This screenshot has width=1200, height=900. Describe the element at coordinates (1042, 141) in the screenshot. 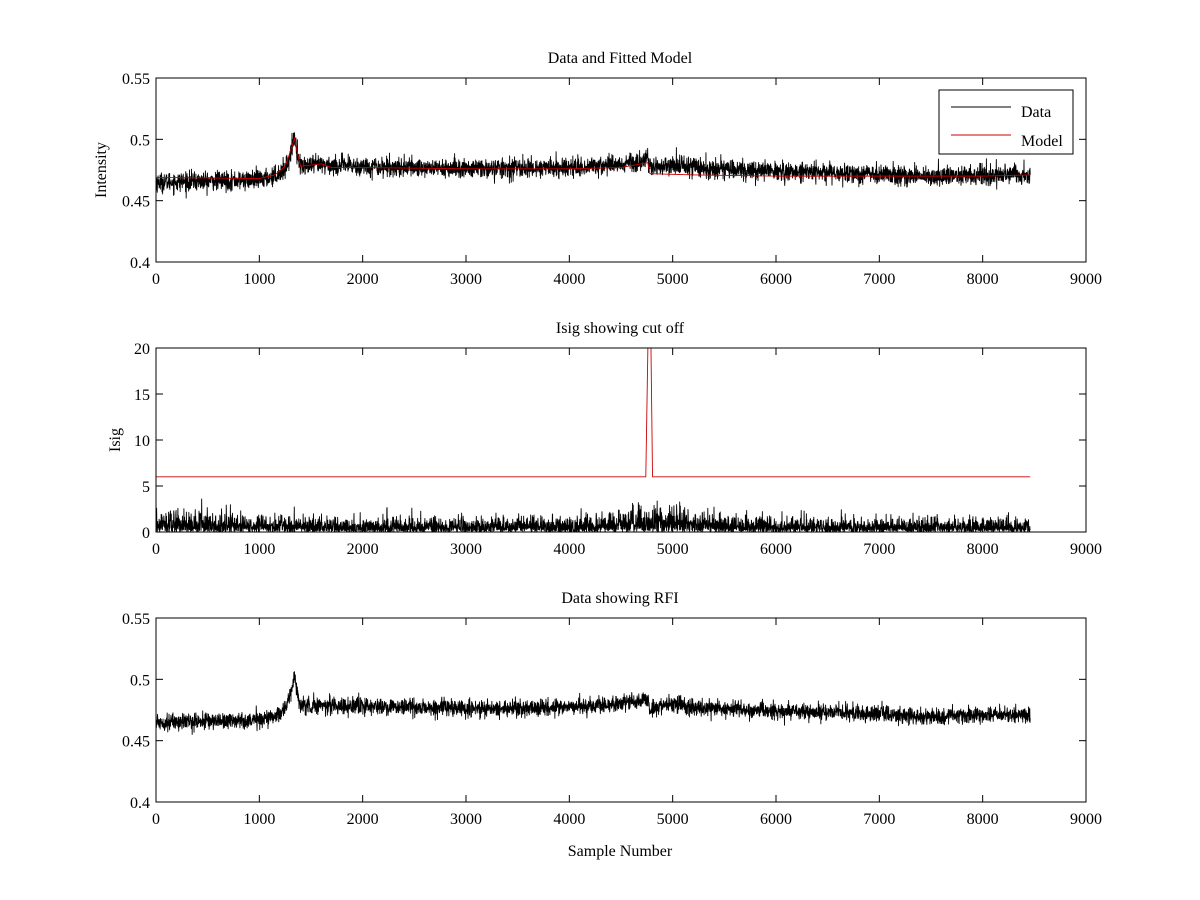

I see `legend-label-model: Model` at that location.